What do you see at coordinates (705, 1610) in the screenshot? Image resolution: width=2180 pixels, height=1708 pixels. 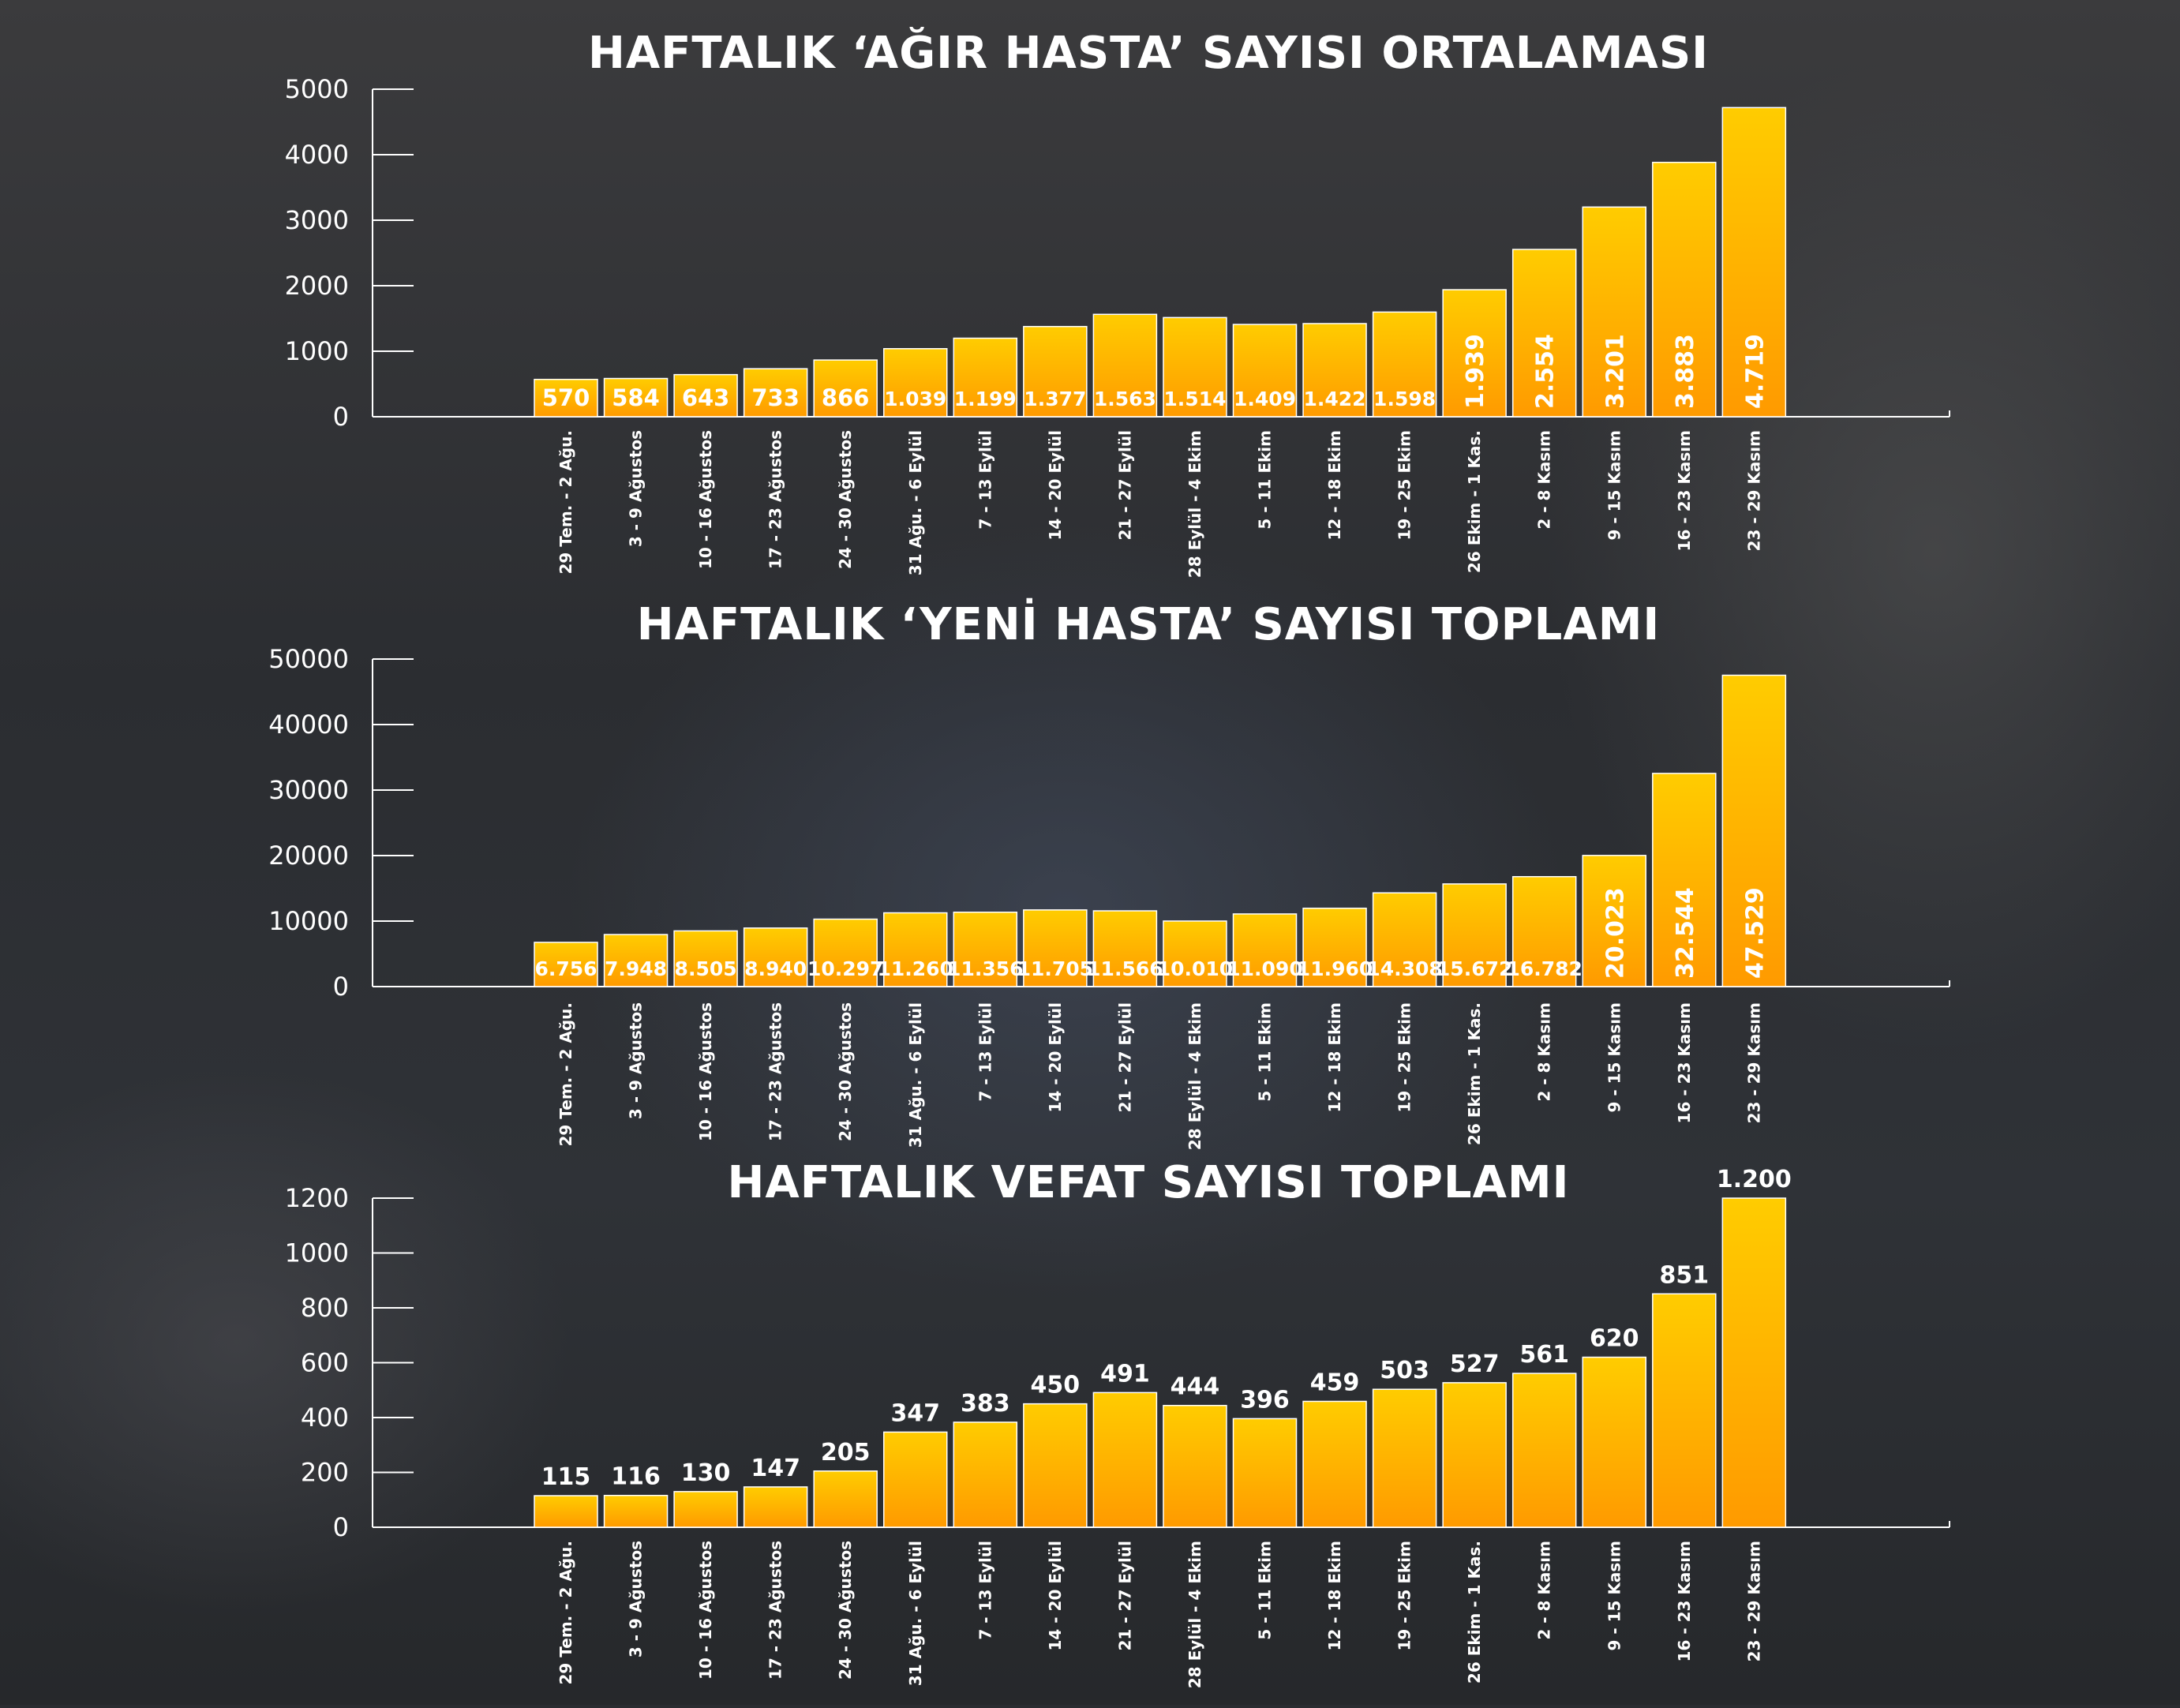 I see `x-category-label: 10 - 16 Ağustos` at bounding box center [705, 1610].